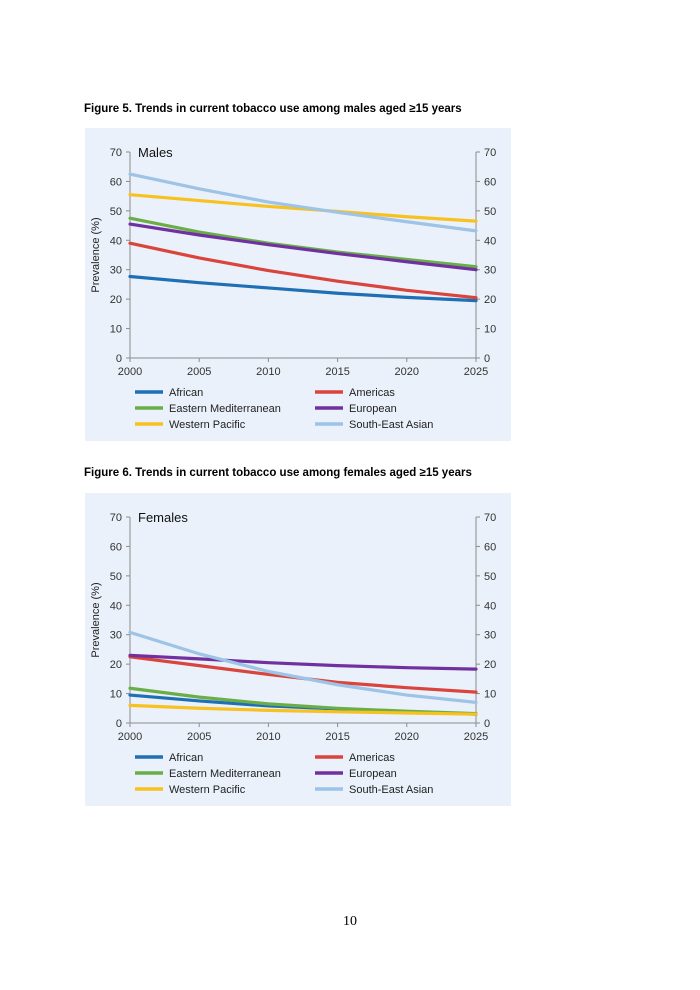 The image size is (700, 990). What do you see at coordinates (268, 737) in the screenshot?
I see `females-xtick-label: 2010` at bounding box center [268, 737].